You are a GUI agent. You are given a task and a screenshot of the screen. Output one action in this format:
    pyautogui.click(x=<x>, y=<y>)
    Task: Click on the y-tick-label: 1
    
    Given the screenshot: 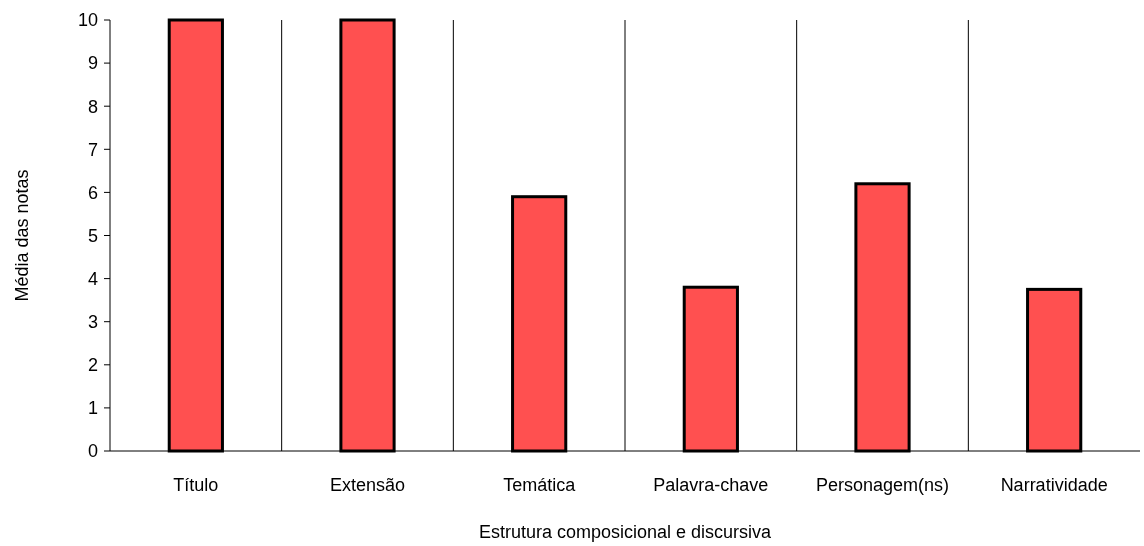 What is the action you would take?
    pyautogui.click(x=92, y=408)
    